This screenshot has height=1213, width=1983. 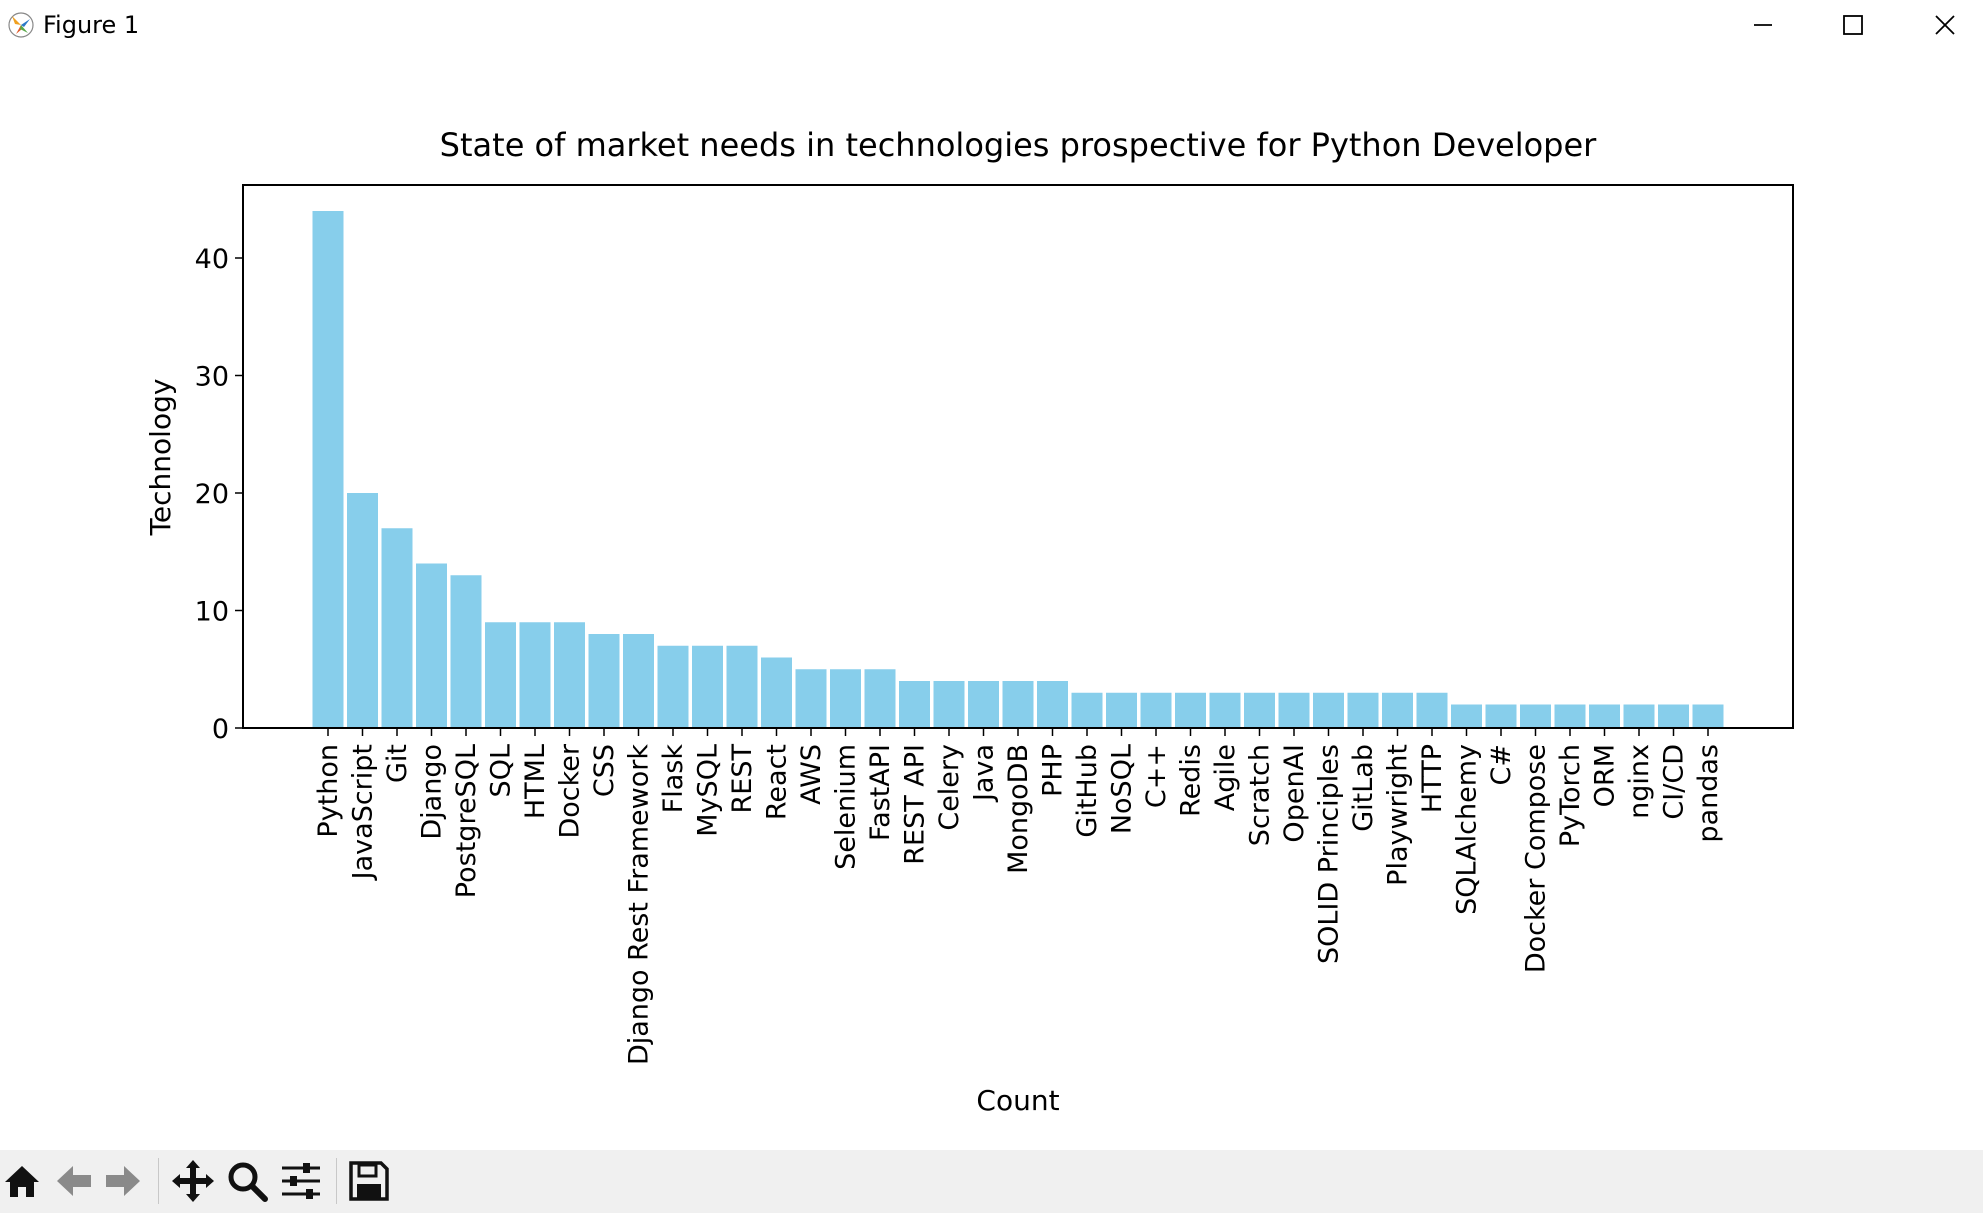 What do you see at coordinates (1122, 789) in the screenshot?
I see `x-tick-label: NoSQL` at bounding box center [1122, 789].